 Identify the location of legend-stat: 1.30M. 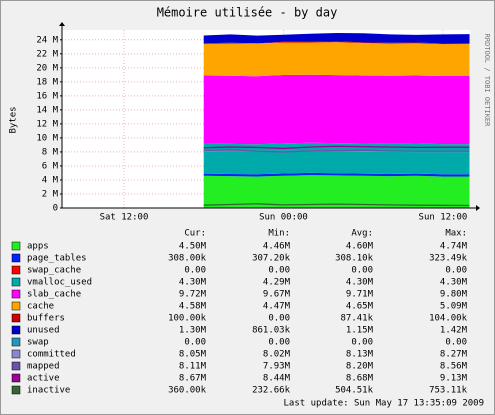
(193, 331).